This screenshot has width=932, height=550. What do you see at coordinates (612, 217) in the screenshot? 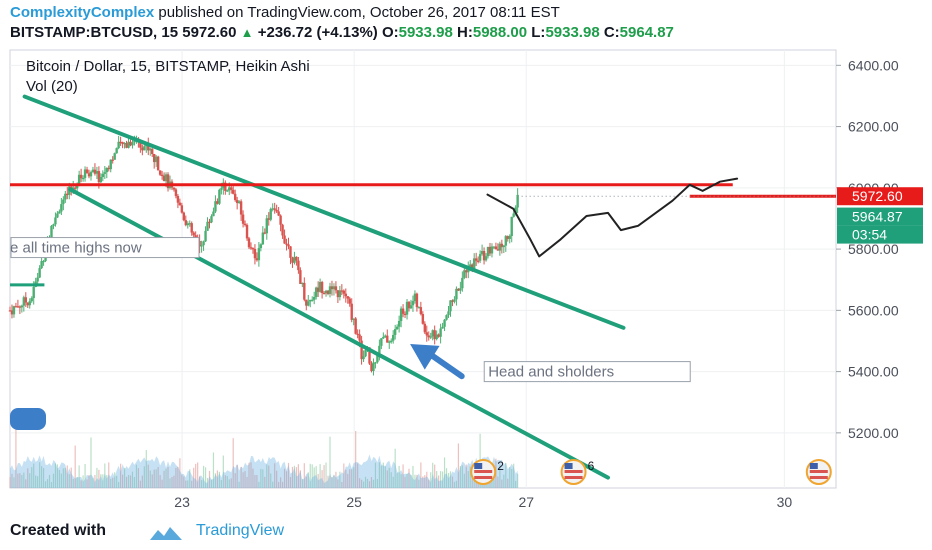
I see `projection-path` at bounding box center [612, 217].